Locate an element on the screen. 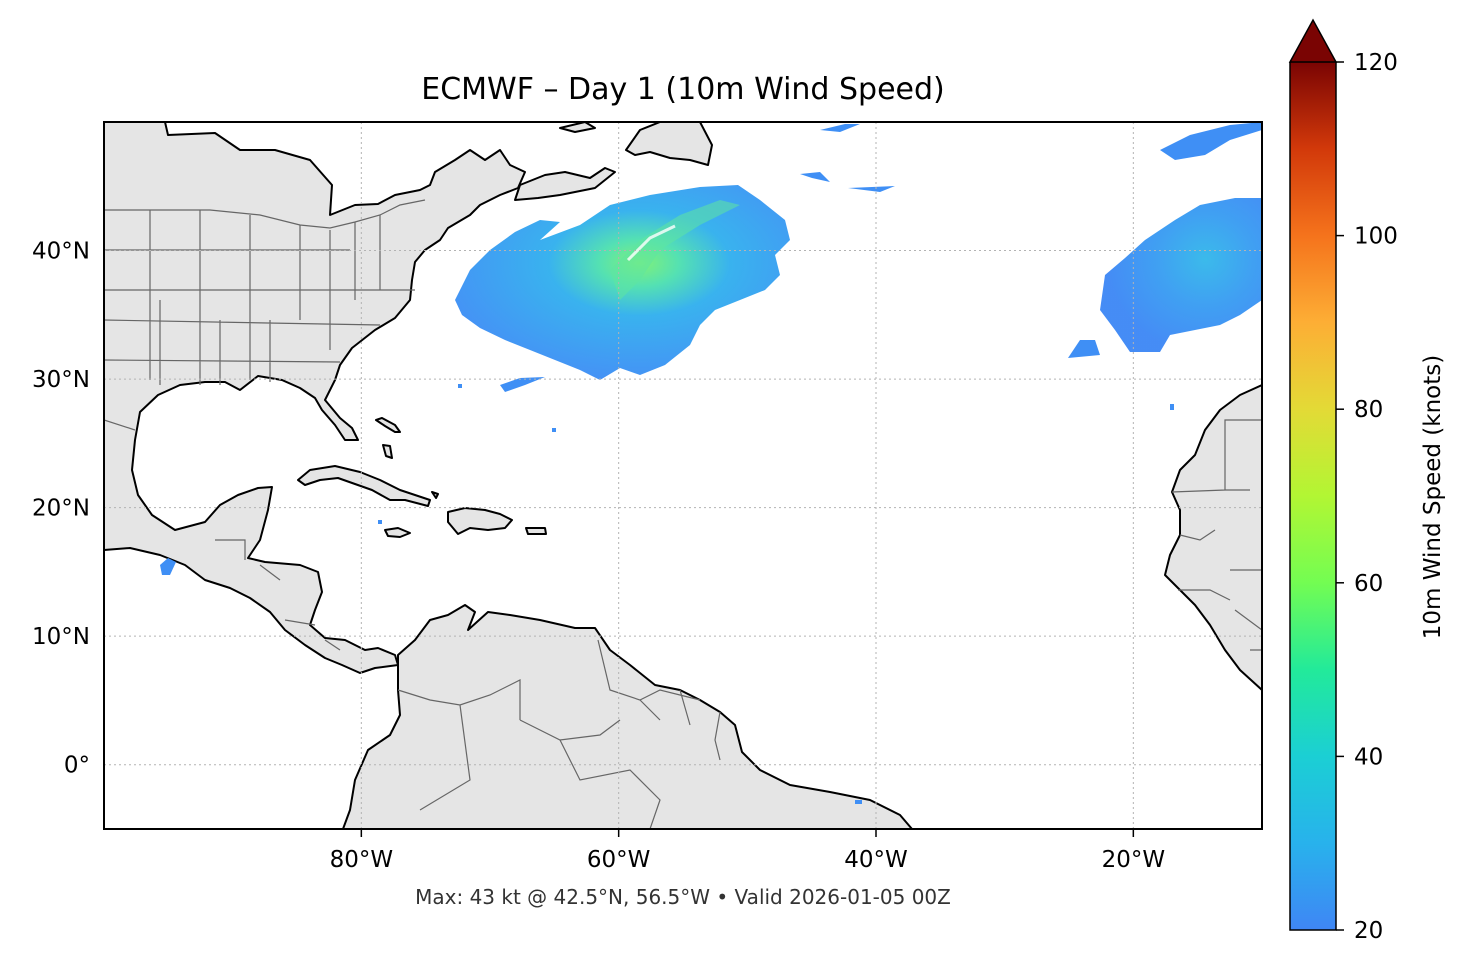 The image size is (1466, 969). storm-east-atlantic is located at coordinates (1181, 275).